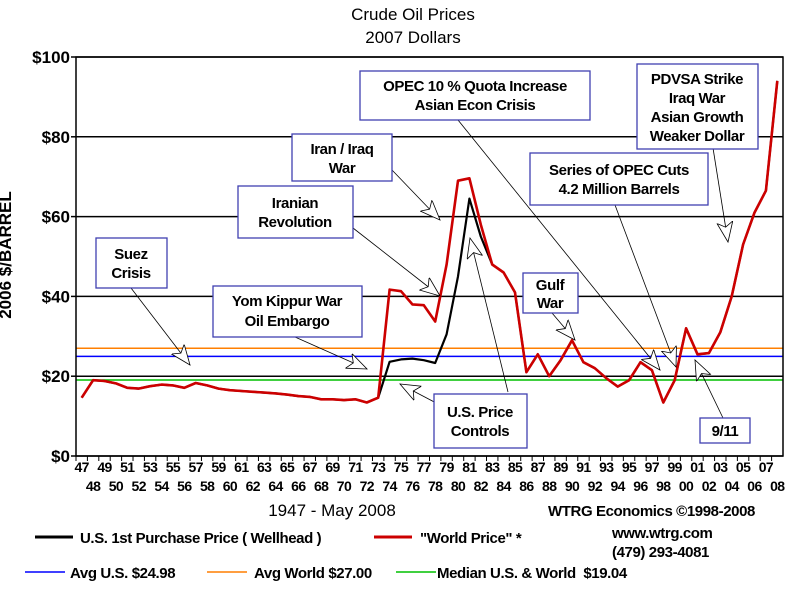 Image resolution: width=800 pixels, height=600 pixels. I want to click on arrow-suez, so click(160, 326).